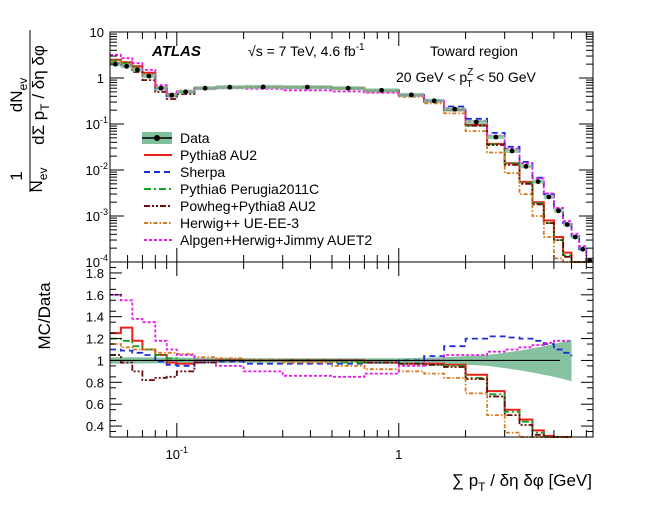 Image resolution: width=664 pixels, height=514 pixels. What do you see at coordinates (95, 339) in the screenshot?
I see `ratio-ytick-label-4: 1.2` at bounding box center [95, 339].